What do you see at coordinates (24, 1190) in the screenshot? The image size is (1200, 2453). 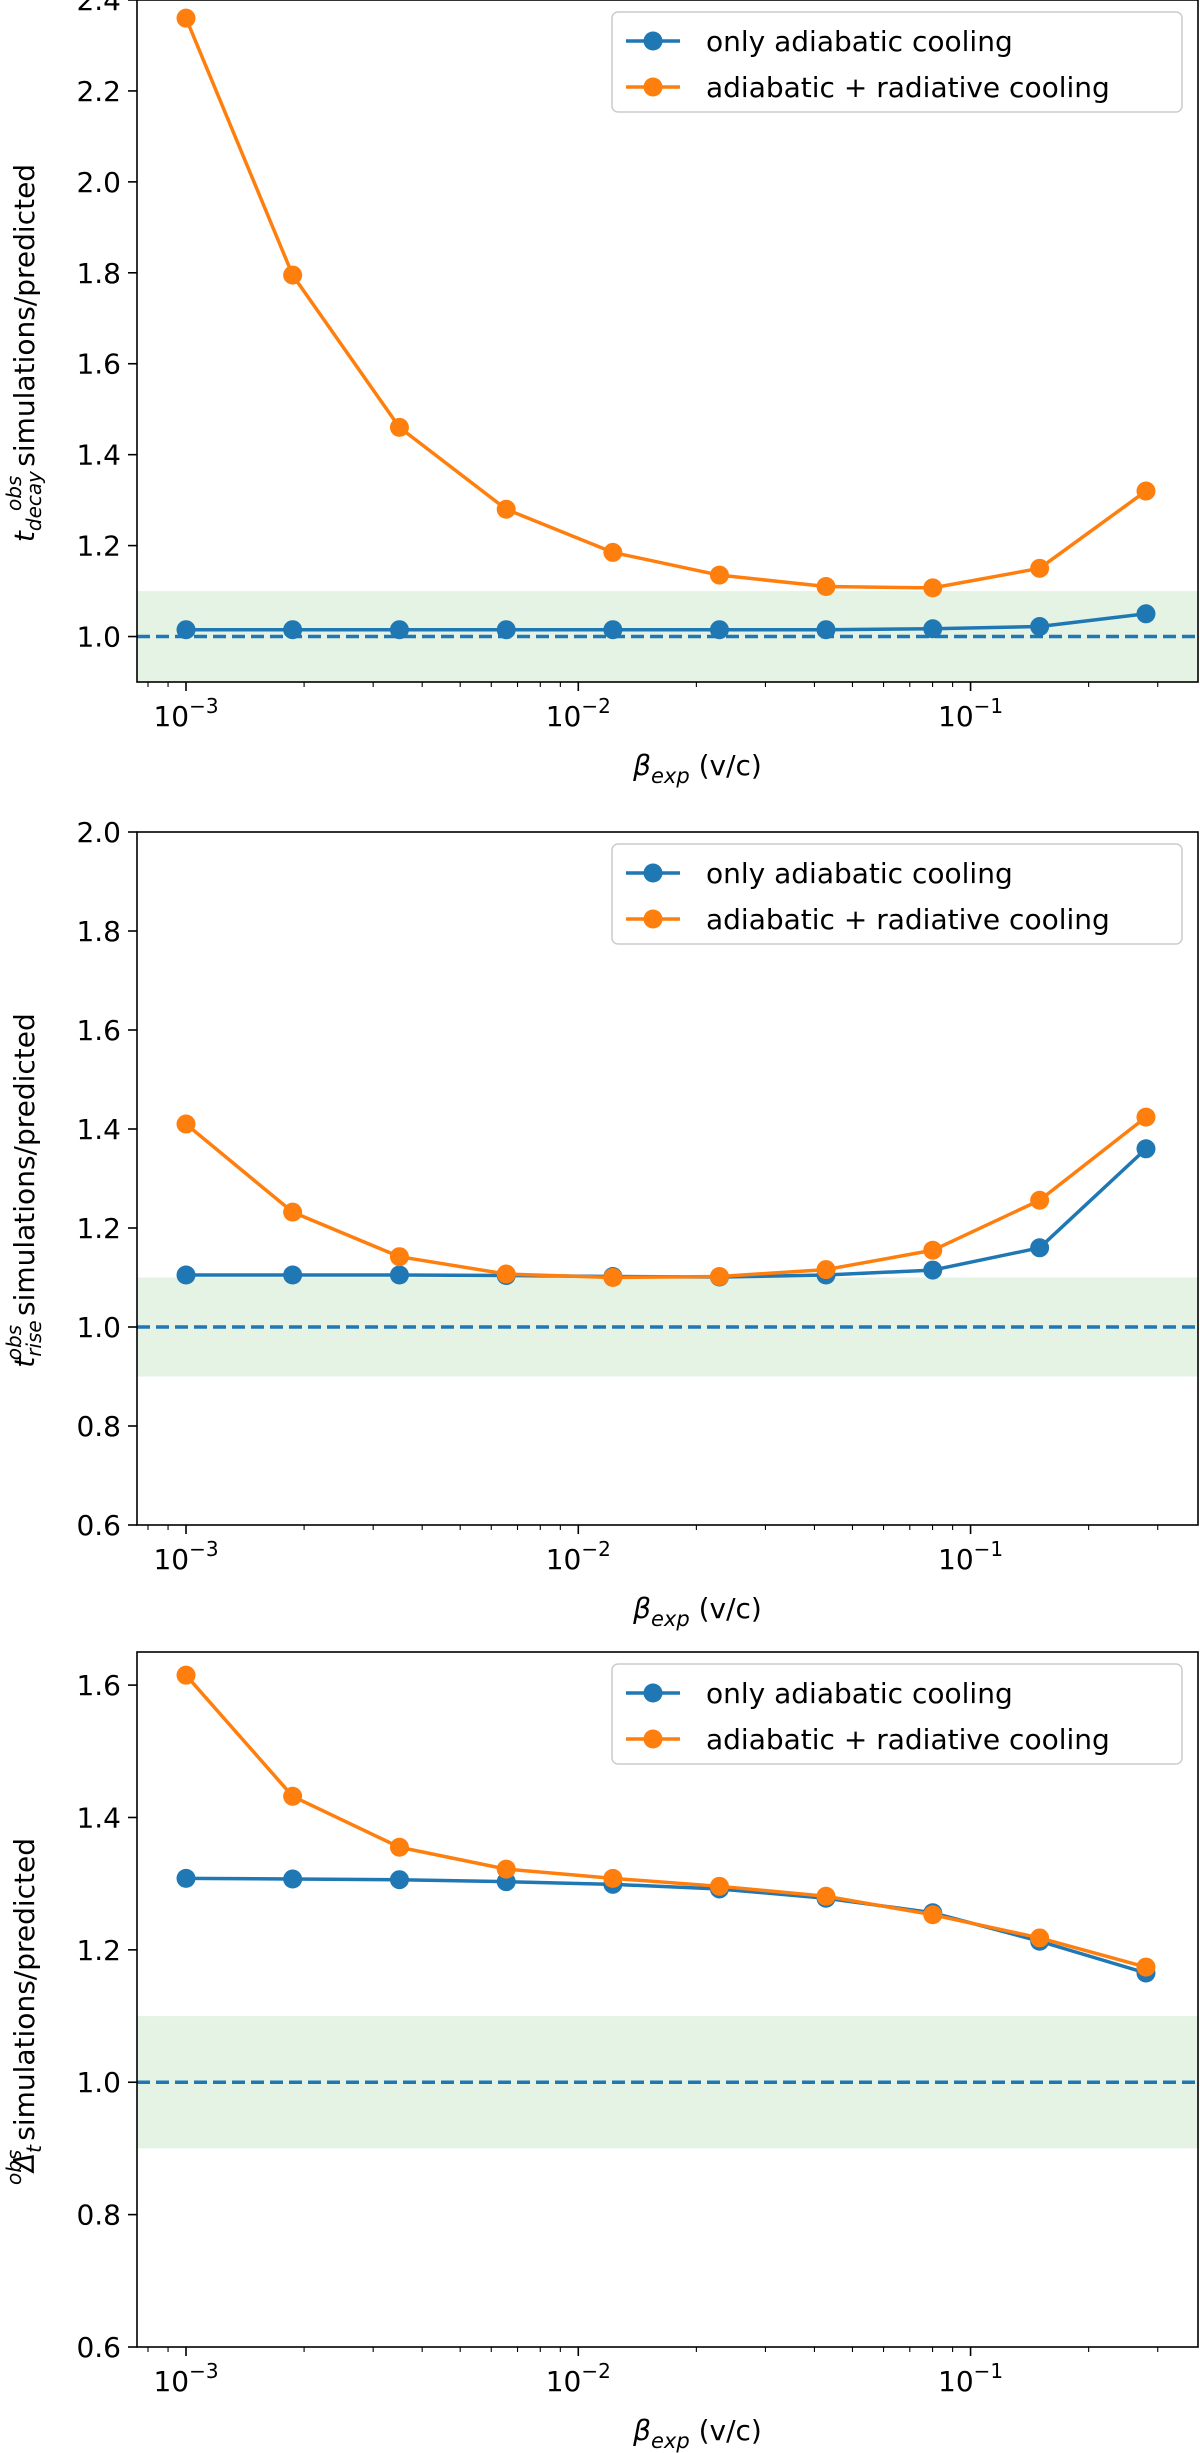 I see `y-axis-label: triseobs simulations/predicted` at bounding box center [24, 1190].